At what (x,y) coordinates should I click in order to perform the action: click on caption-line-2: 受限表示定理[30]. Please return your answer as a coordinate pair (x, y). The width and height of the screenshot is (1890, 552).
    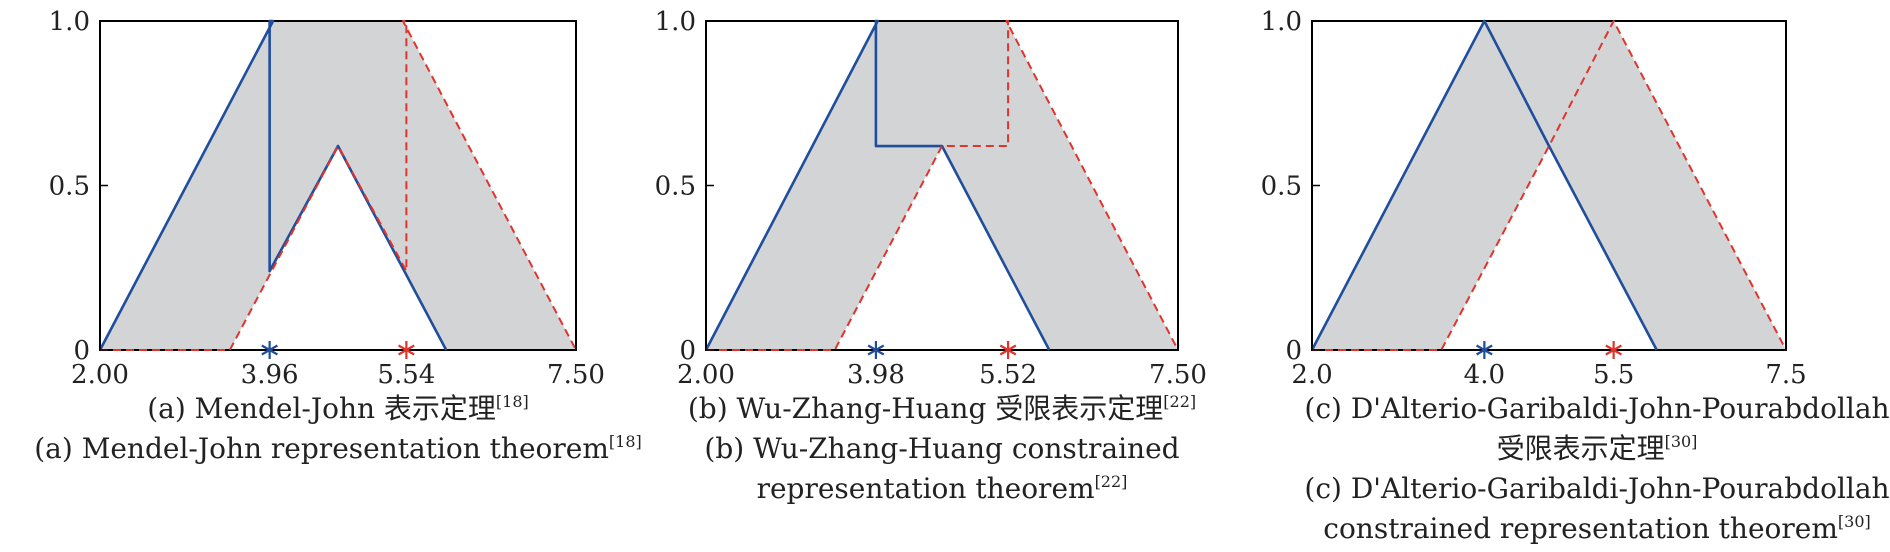
    Looking at the image, I should click on (1597, 448).